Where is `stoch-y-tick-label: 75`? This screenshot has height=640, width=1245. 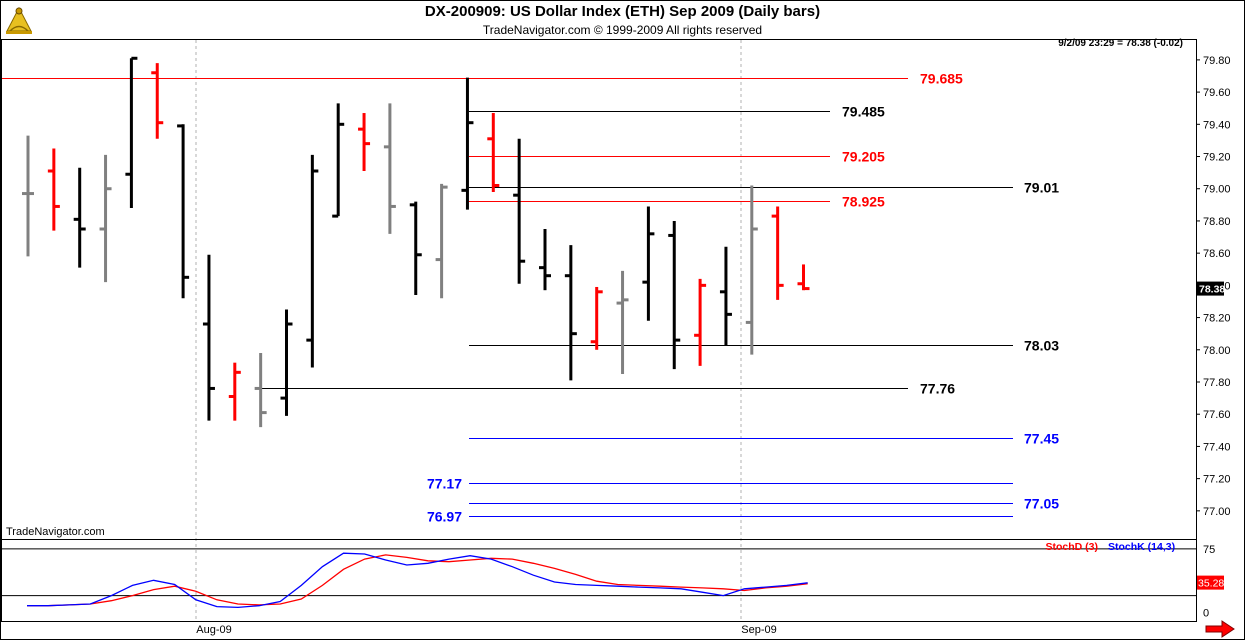 stoch-y-tick-label: 75 is located at coordinates (1209, 550).